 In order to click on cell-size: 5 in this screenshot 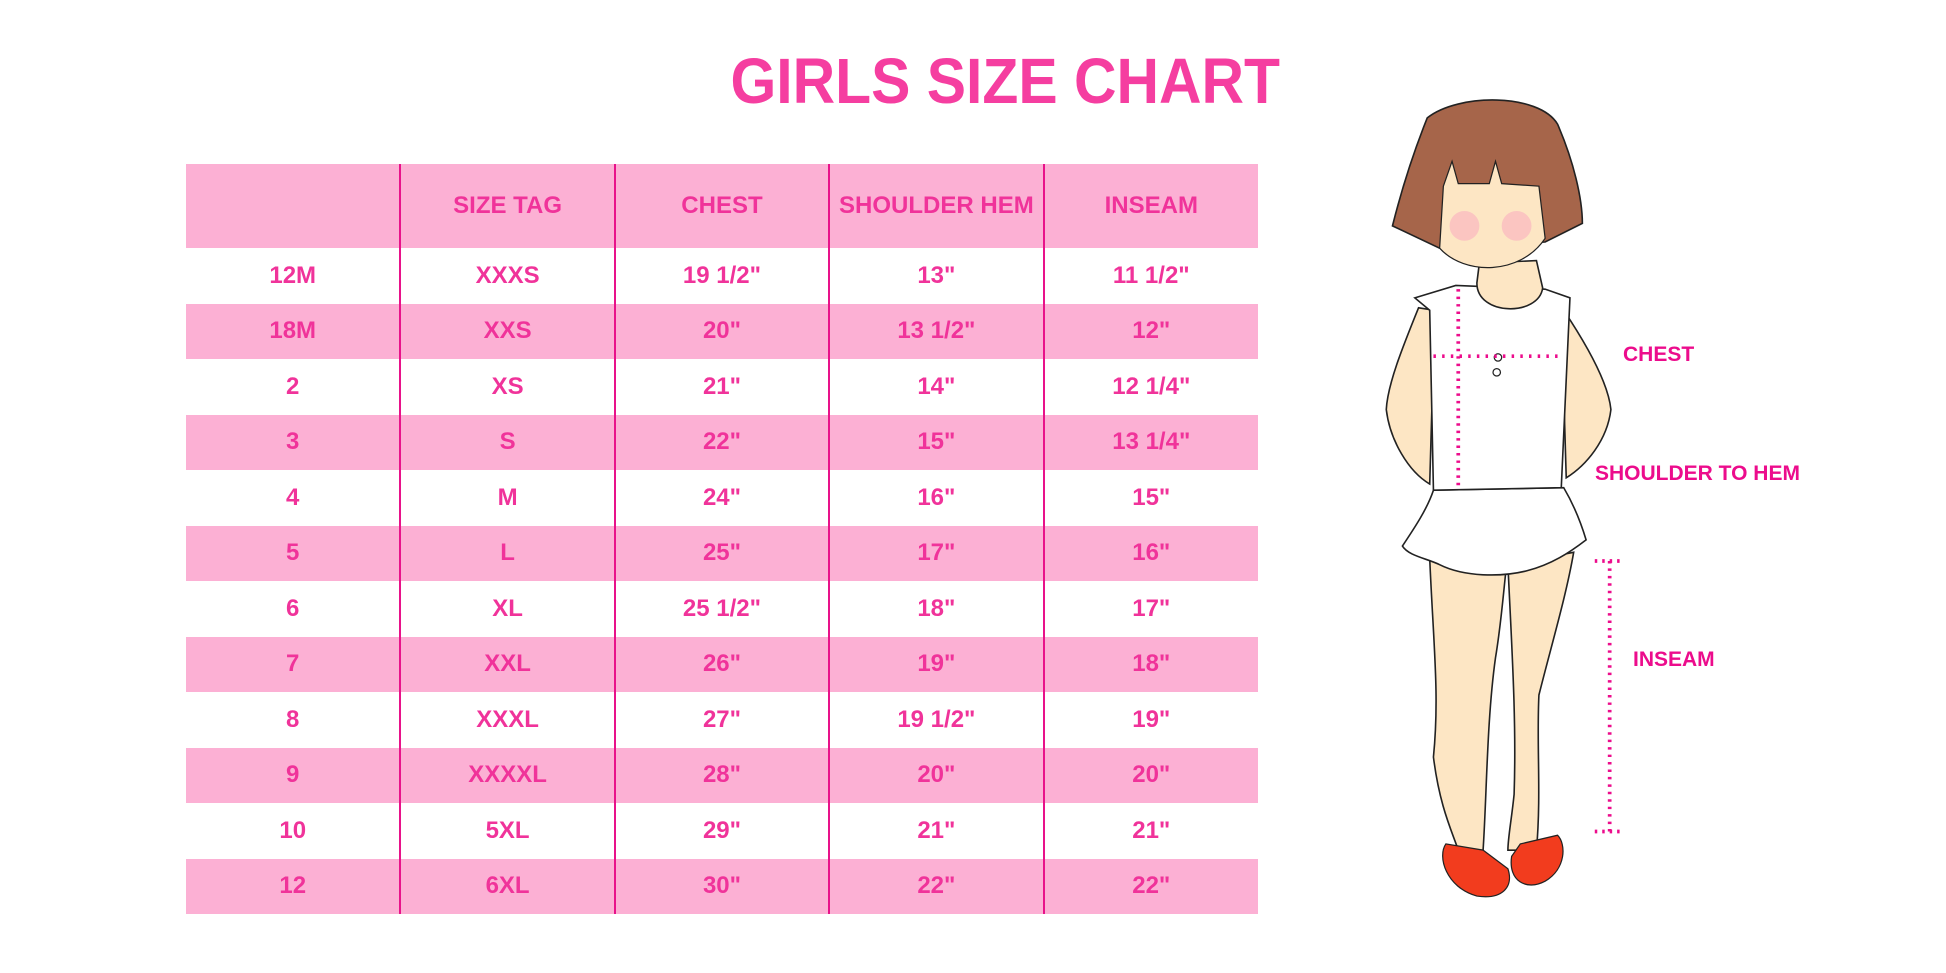, I will do `click(293, 553)`.